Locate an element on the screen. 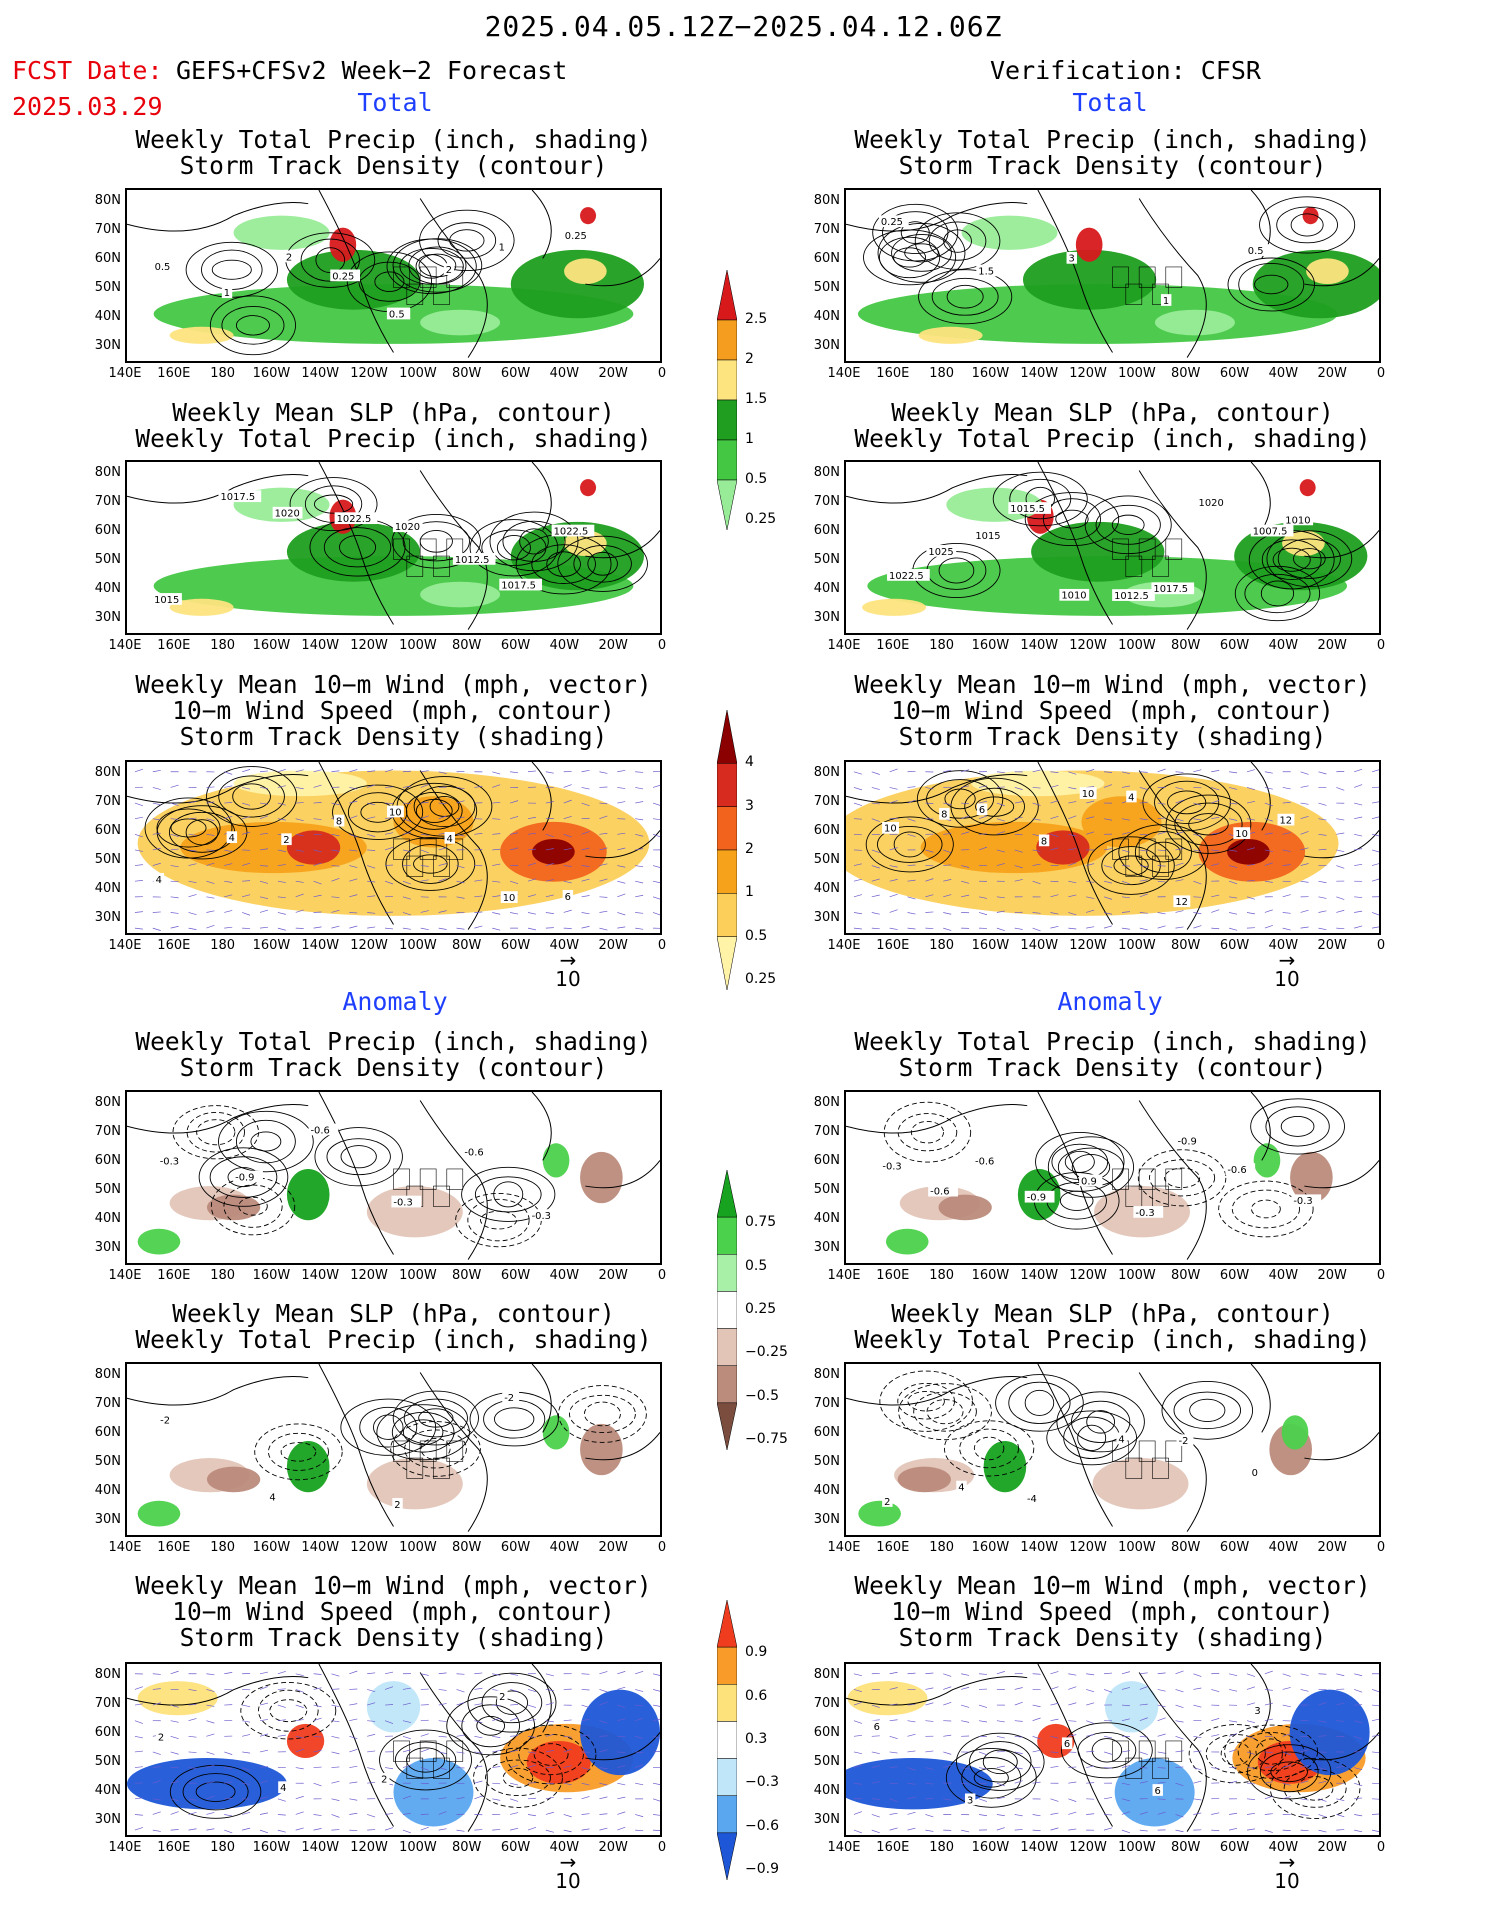 This screenshot has width=1487, height=1925. vector-reference: → 10 is located at coordinates (1287, 970).